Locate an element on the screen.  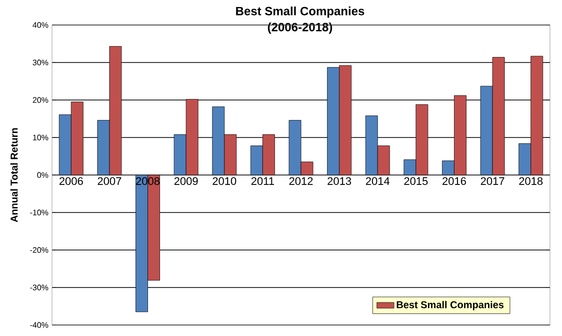
x-tick-label: 2012 is located at coordinates (301, 181).